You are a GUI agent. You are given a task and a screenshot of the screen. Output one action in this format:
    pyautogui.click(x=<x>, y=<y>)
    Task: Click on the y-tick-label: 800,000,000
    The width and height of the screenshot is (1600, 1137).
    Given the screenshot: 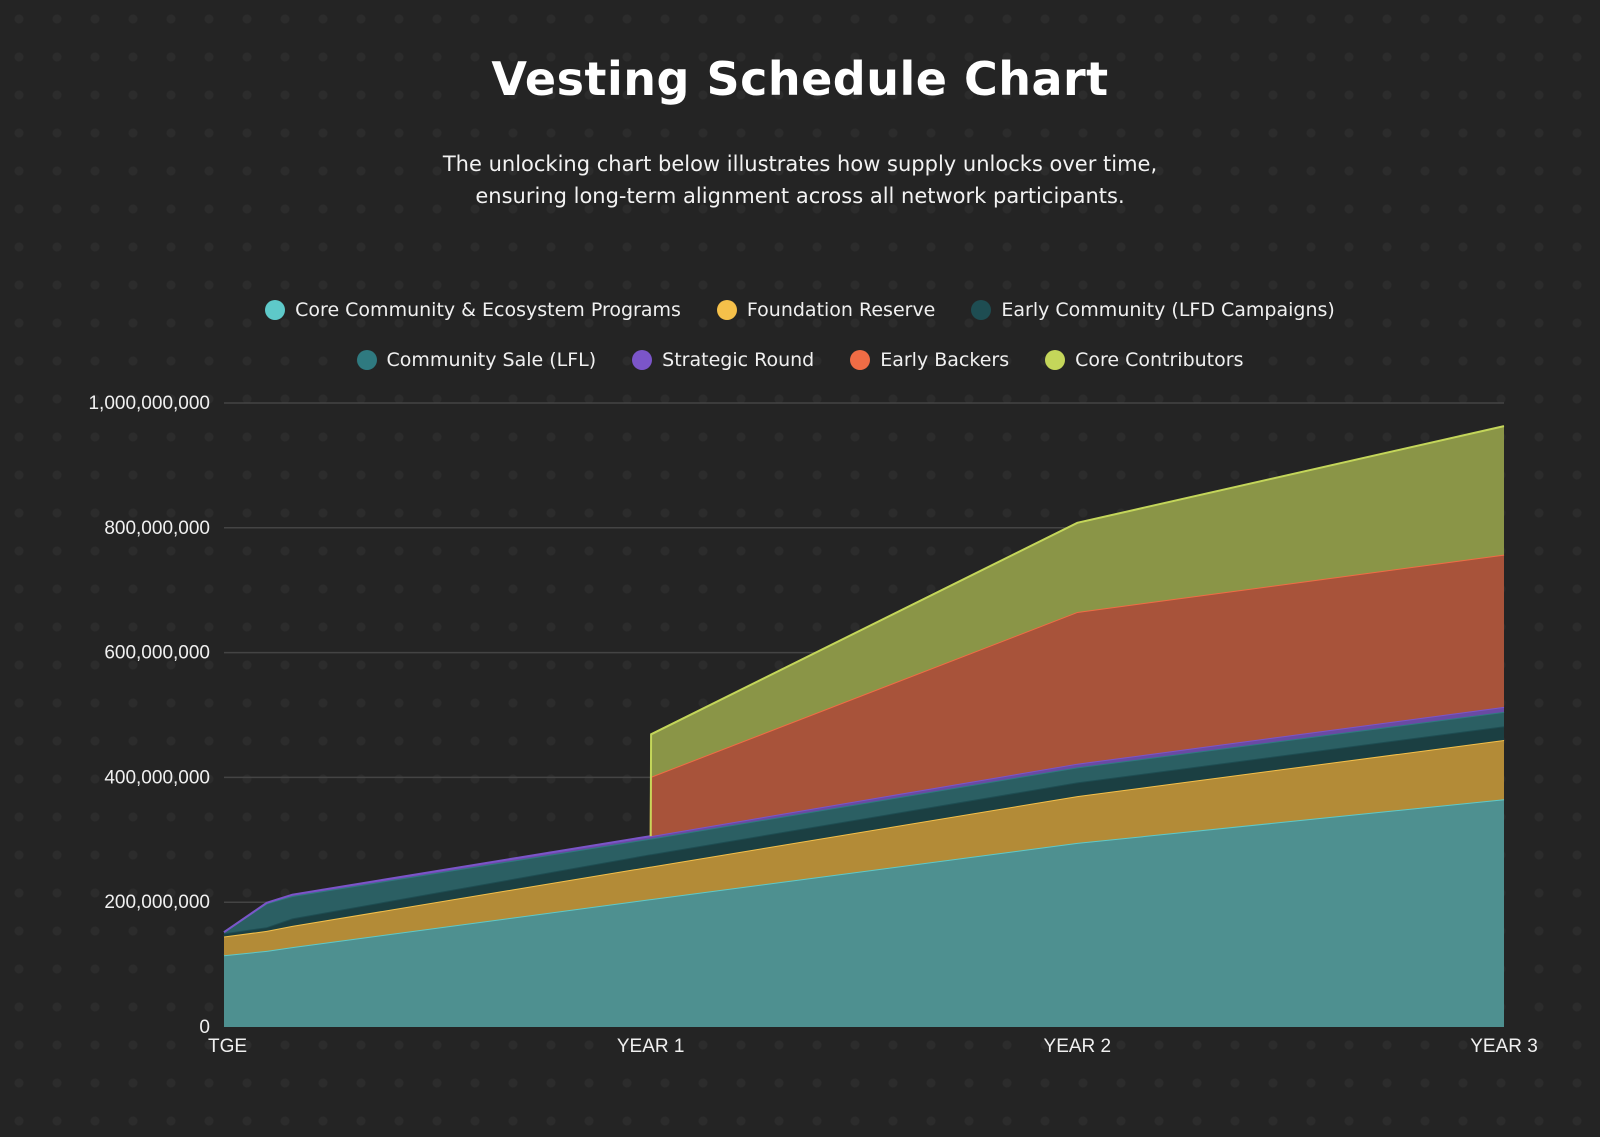 What is the action you would take?
    pyautogui.click(x=157, y=528)
    